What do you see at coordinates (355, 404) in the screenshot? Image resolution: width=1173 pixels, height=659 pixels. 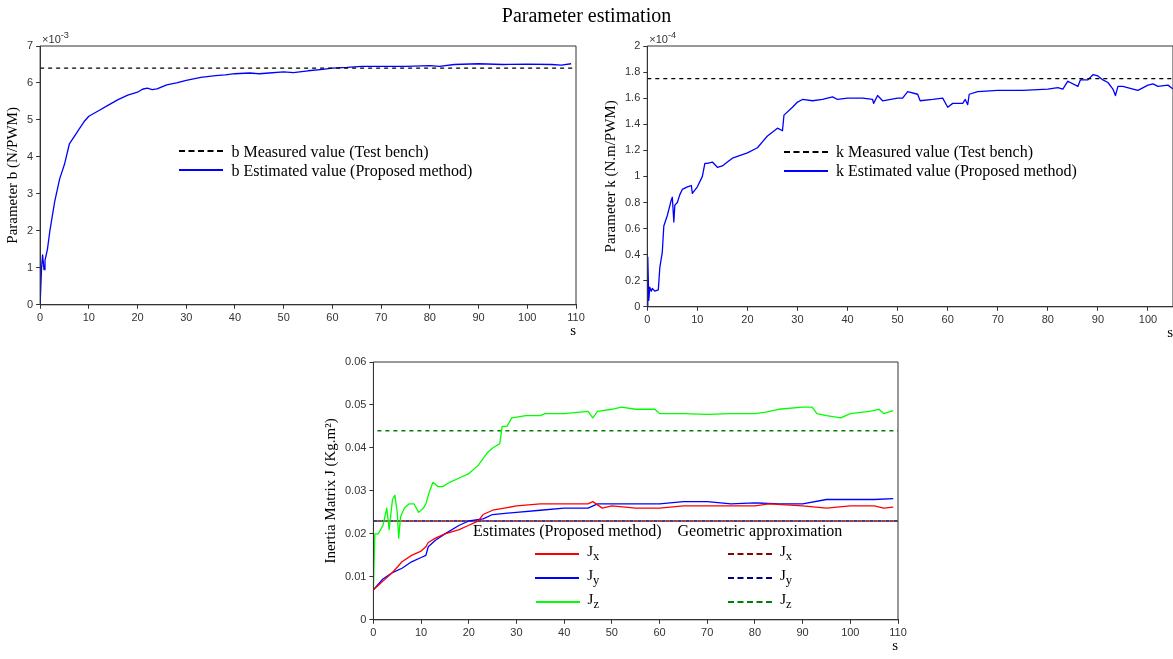 I see `y-tick-label: 0.05` at bounding box center [355, 404].